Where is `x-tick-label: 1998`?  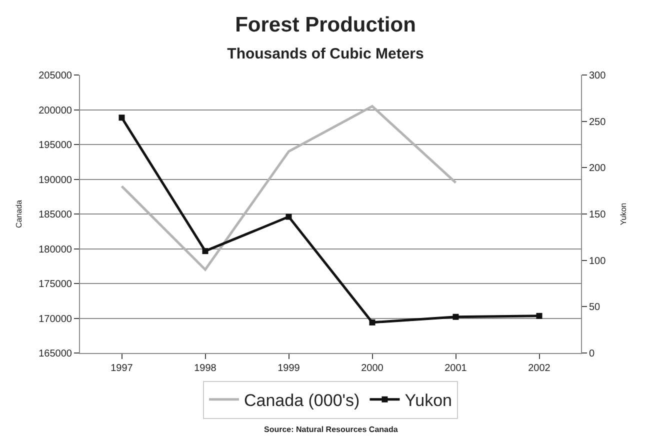 x-tick-label: 1998 is located at coordinates (205, 368).